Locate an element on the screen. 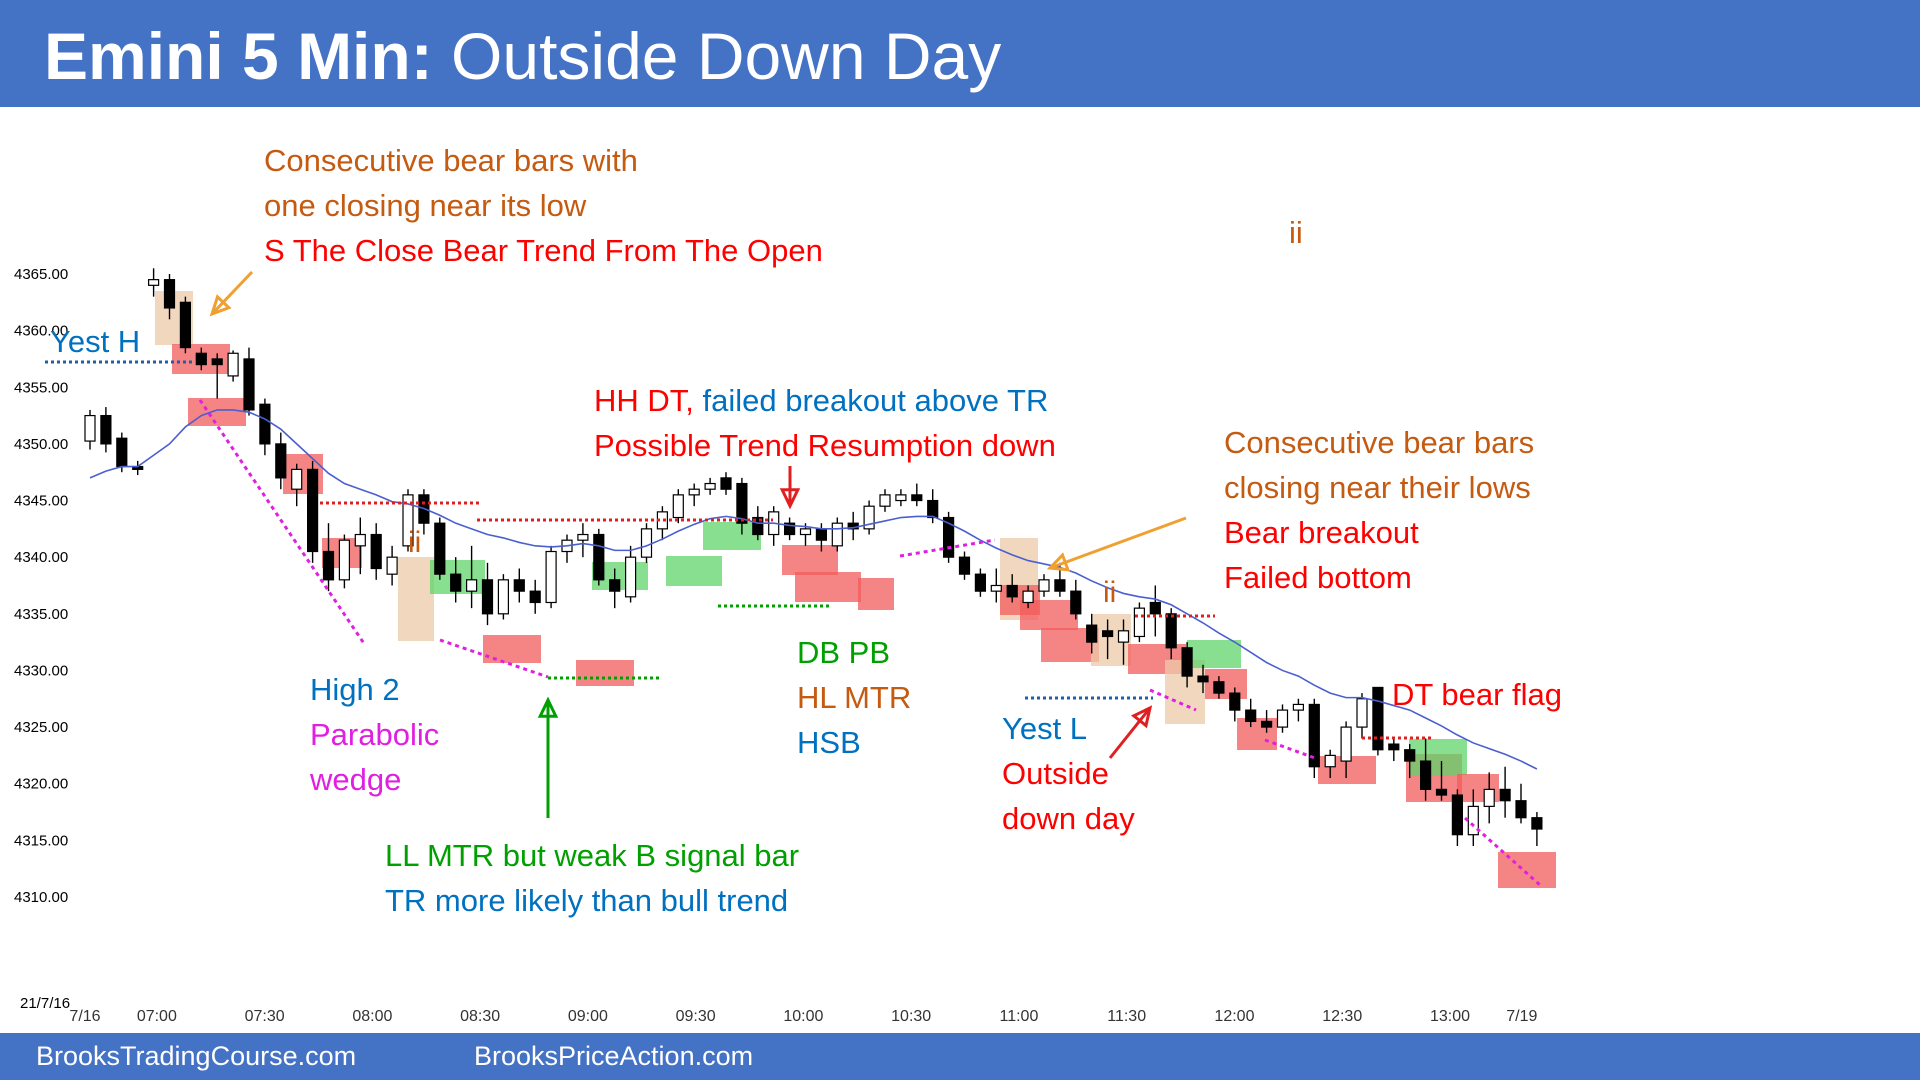  annotation-yest-h: Yest H is located at coordinates (95, 341).